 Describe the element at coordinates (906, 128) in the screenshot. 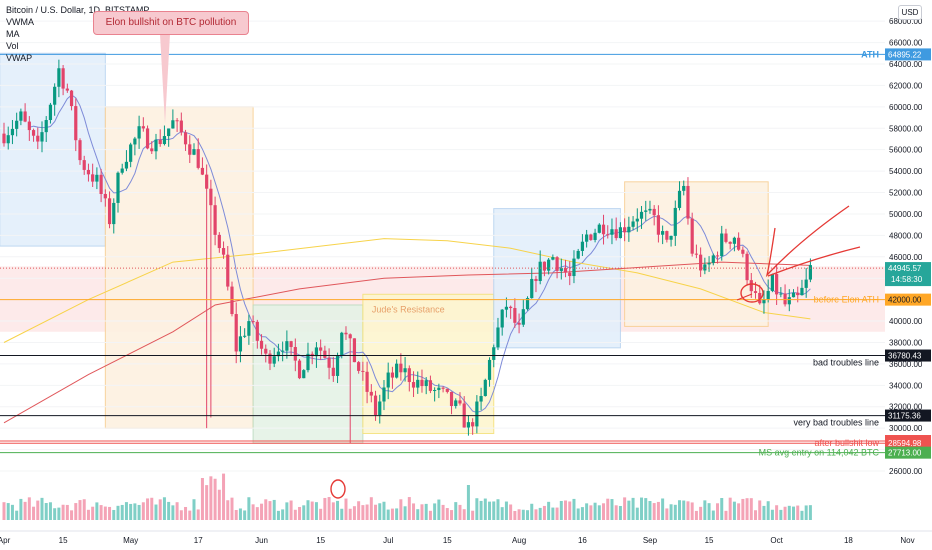

I see `price-tick-label: 58000.00` at that location.